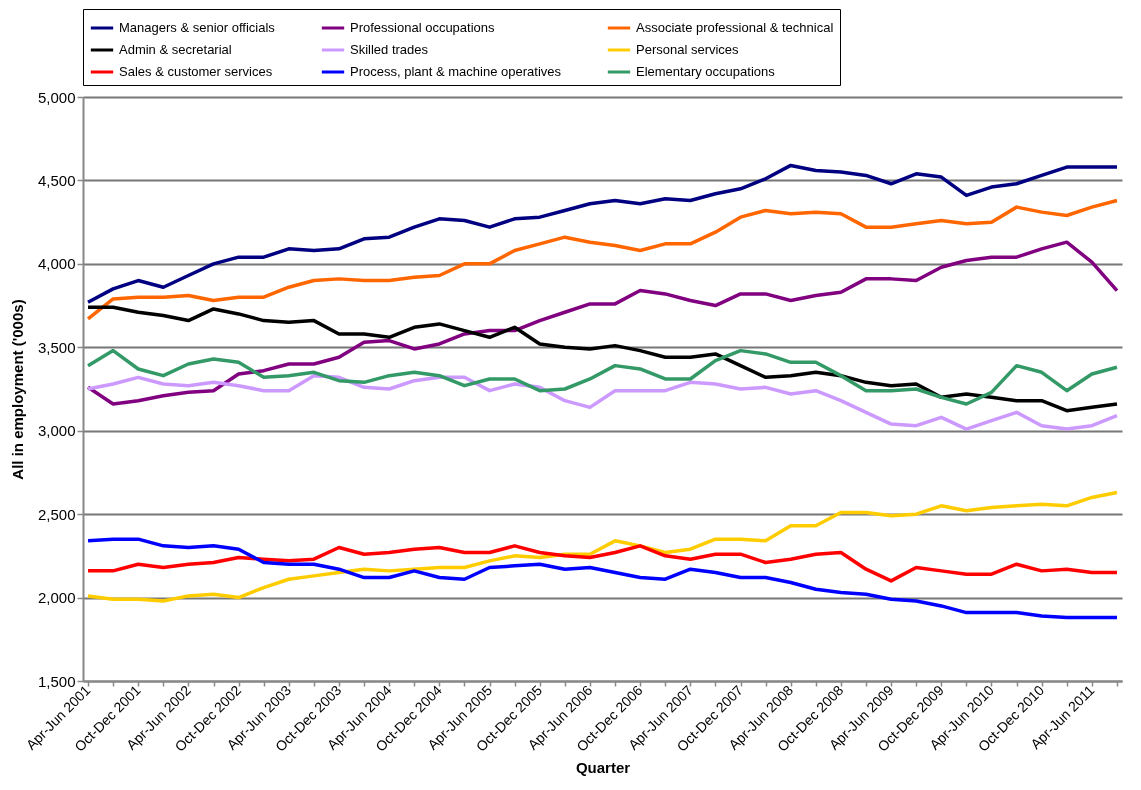 Image resolution: width=1141 pixels, height=790 pixels. What do you see at coordinates (603, 767) in the screenshot?
I see `x-axis-title: Quarter` at bounding box center [603, 767].